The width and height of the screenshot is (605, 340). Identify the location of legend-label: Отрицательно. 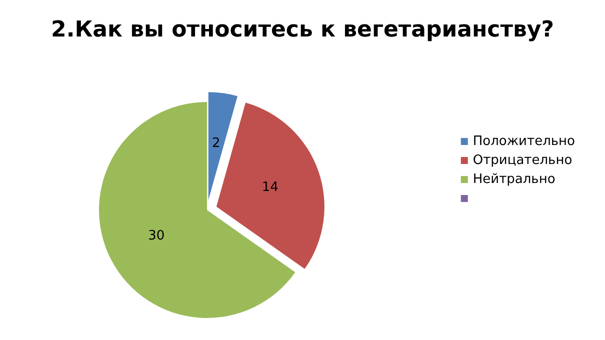
(522, 160).